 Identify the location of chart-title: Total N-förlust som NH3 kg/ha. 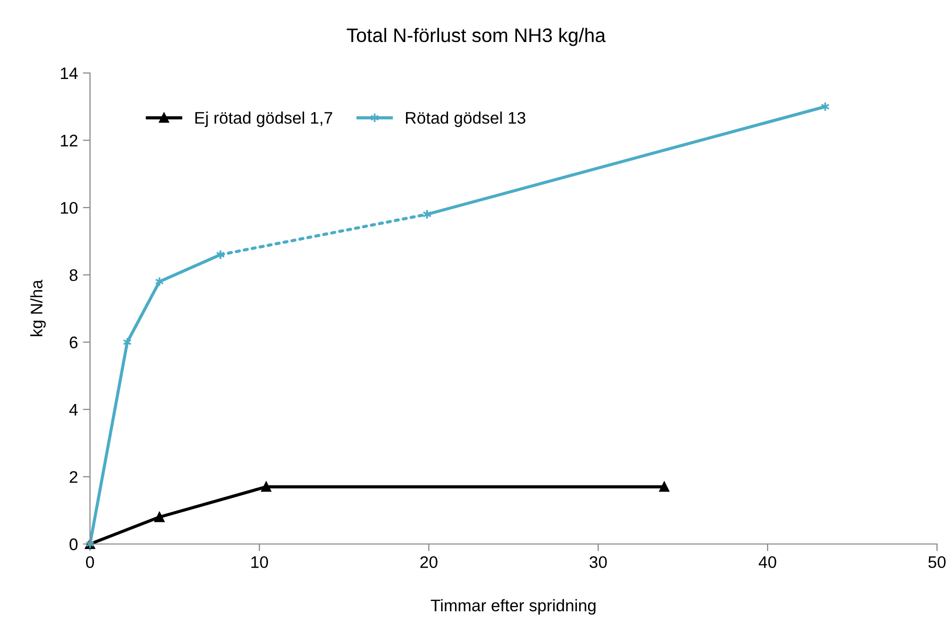
(476, 37).